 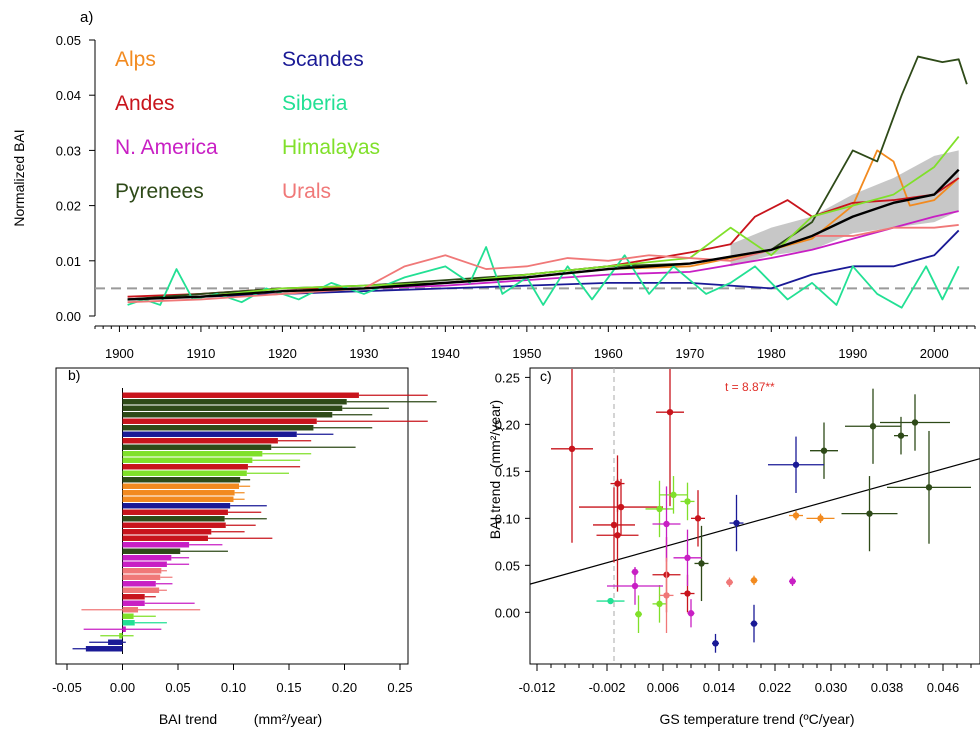 What do you see at coordinates (831, 687) in the screenshot?
I see `x-tick-label: 0.030` at bounding box center [831, 687].